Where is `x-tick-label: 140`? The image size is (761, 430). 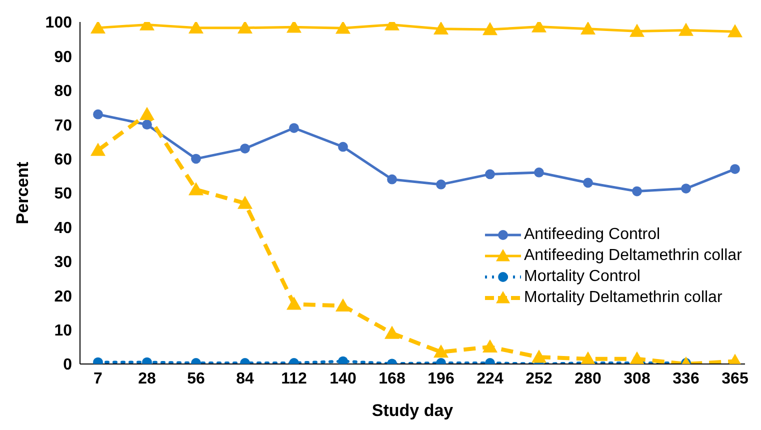 x-tick-label: 140 is located at coordinates (343, 379).